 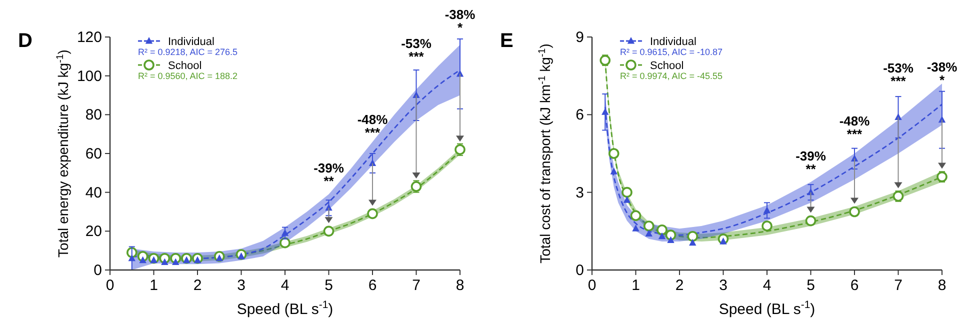 I want to click on y-tick-label: 120, so click(x=89, y=37).